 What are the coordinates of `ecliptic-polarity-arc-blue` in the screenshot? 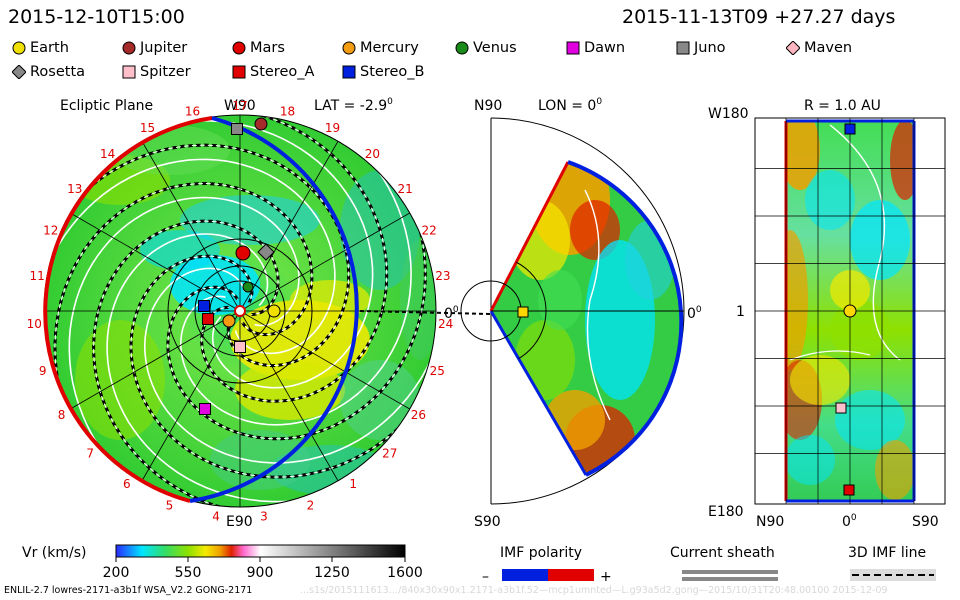 It's located at (274, 309).